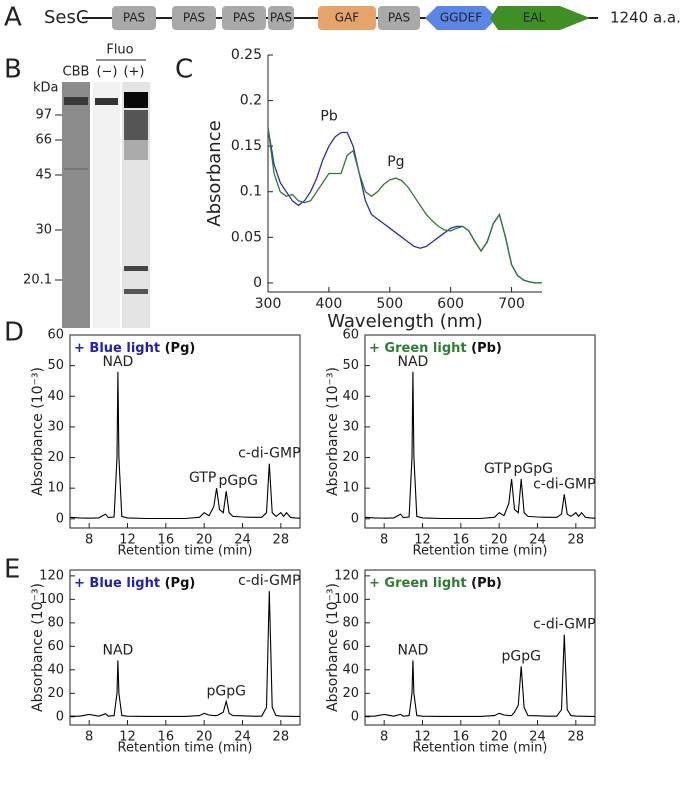 This screenshot has width=680, height=790. Describe the element at coordinates (405, 321) in the screenshot. I see `x-axis-label: Wavelength (nm)` at that location.